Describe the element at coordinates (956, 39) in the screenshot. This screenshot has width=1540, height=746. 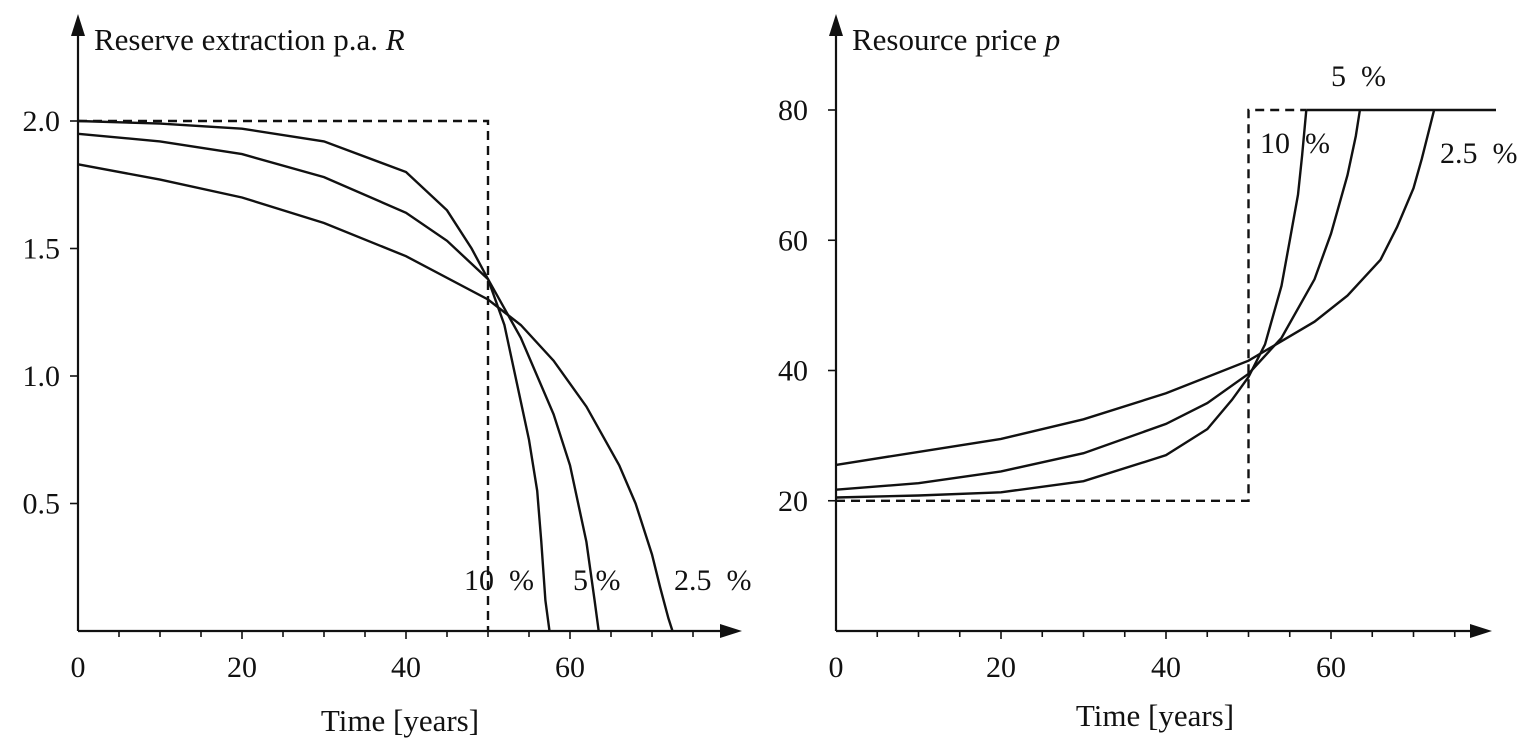
I see `chart-title: Resource price p` at that location.